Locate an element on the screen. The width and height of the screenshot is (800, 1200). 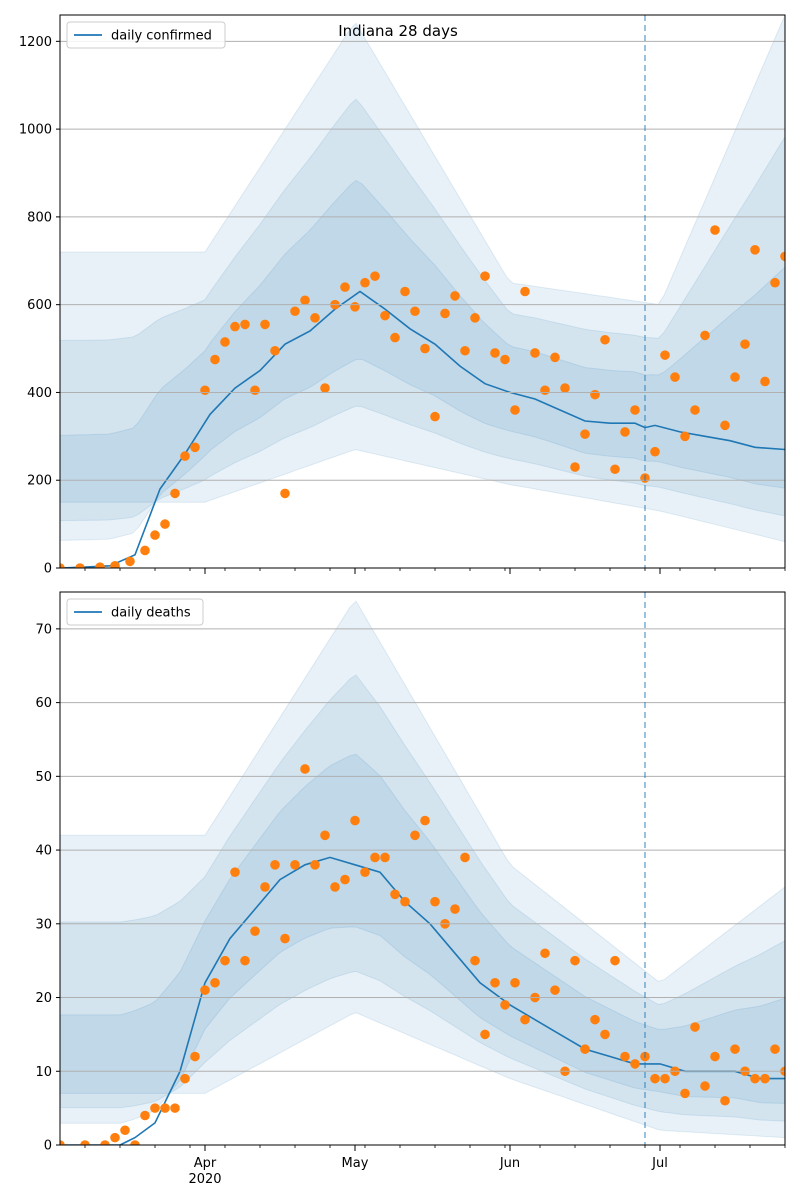
y-tick-label: 400 is located at coordinates (39, 393).